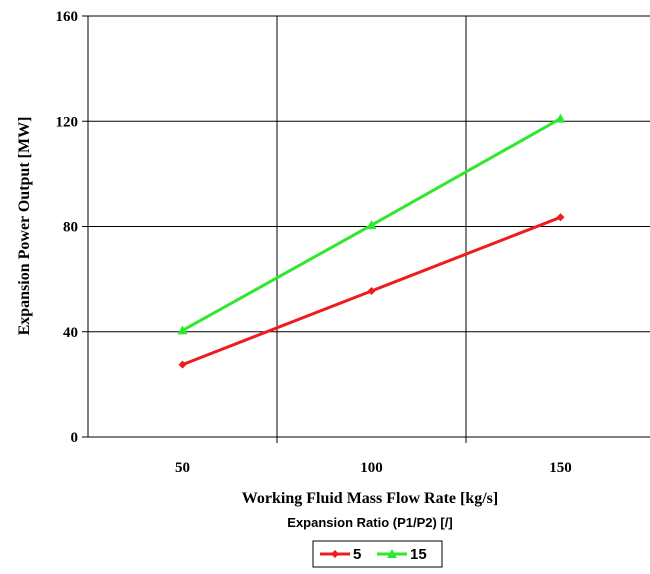 Image resolution: width=650 pixels, height=574 pixels. I want to click on x-tick-label: 100, so click(371, 468).